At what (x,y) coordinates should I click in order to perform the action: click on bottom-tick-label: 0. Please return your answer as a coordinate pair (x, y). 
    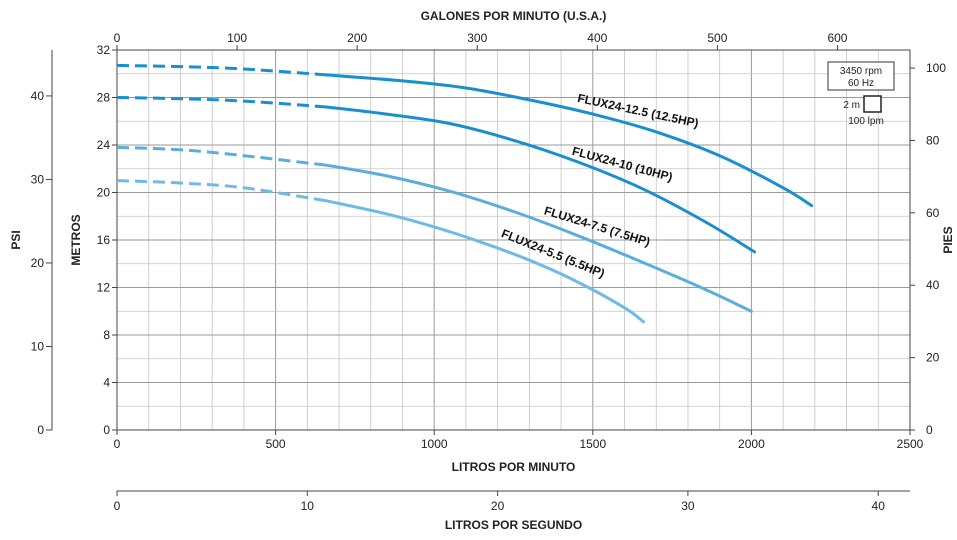
    Looking at the image, I should click on (117, 444).